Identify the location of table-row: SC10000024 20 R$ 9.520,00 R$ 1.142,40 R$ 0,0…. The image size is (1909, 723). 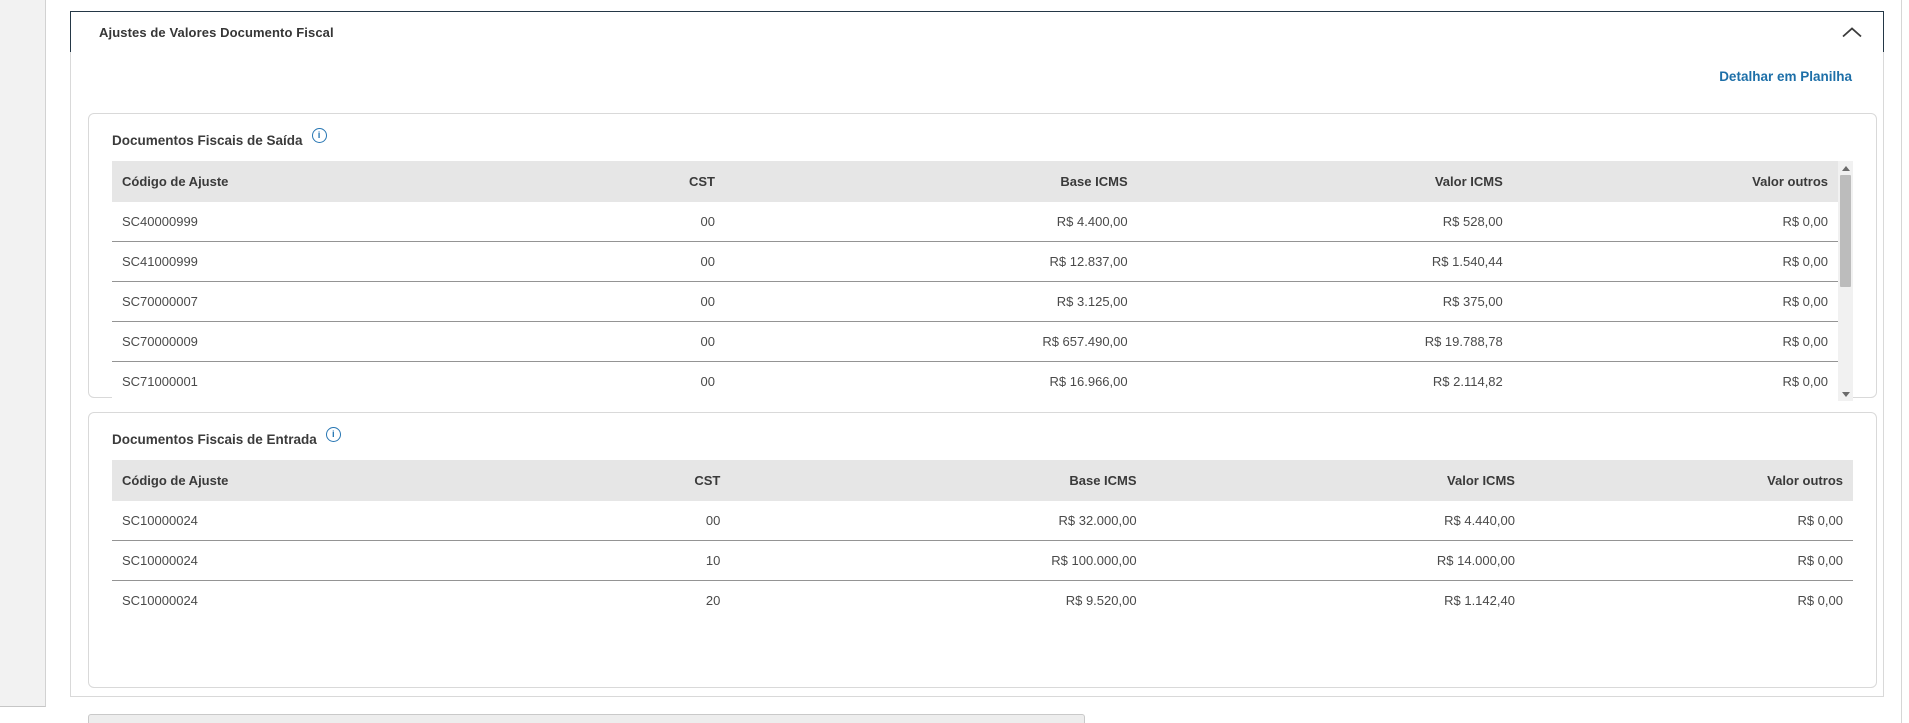
(982, 600).